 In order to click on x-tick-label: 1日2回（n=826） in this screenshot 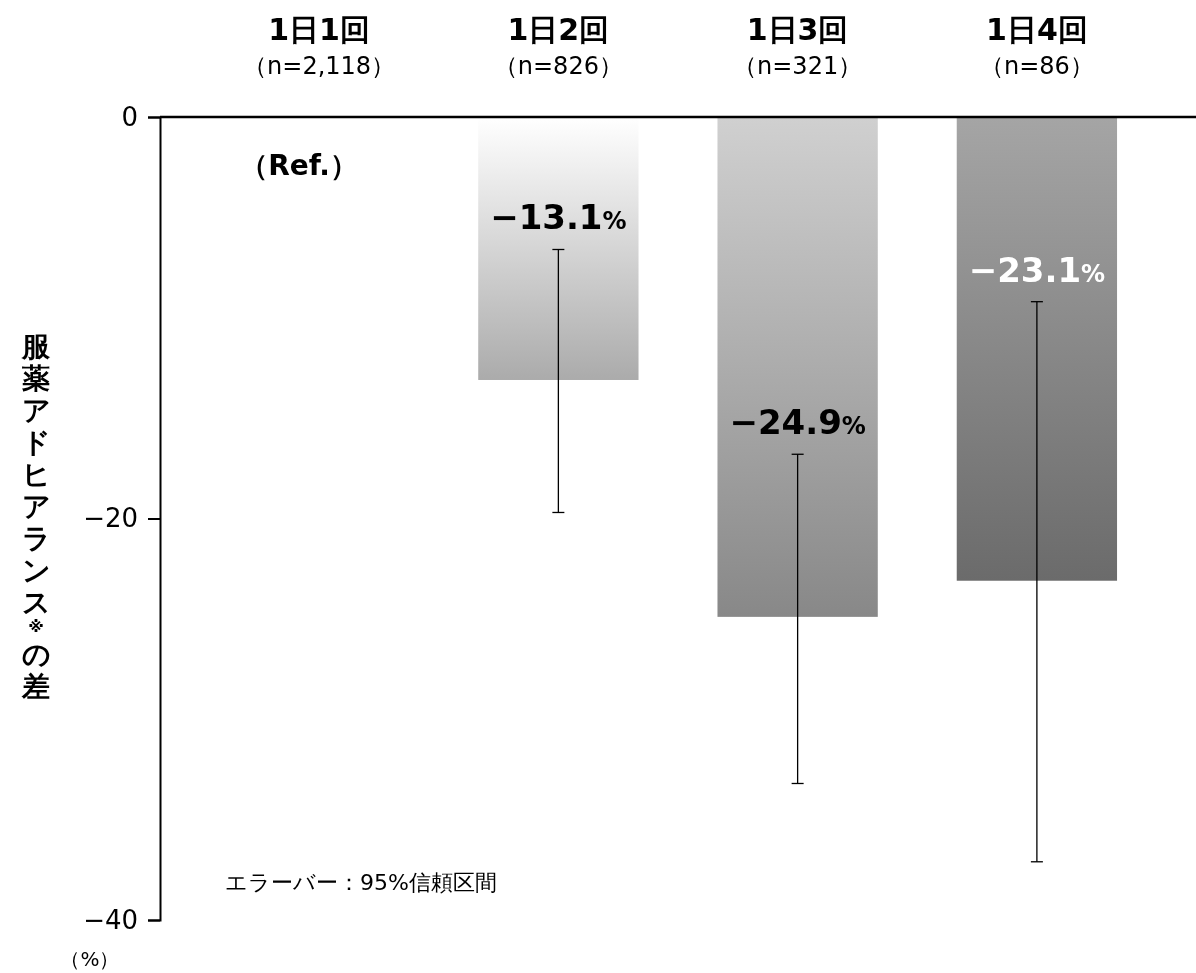, I will do `click(558, 46)`.